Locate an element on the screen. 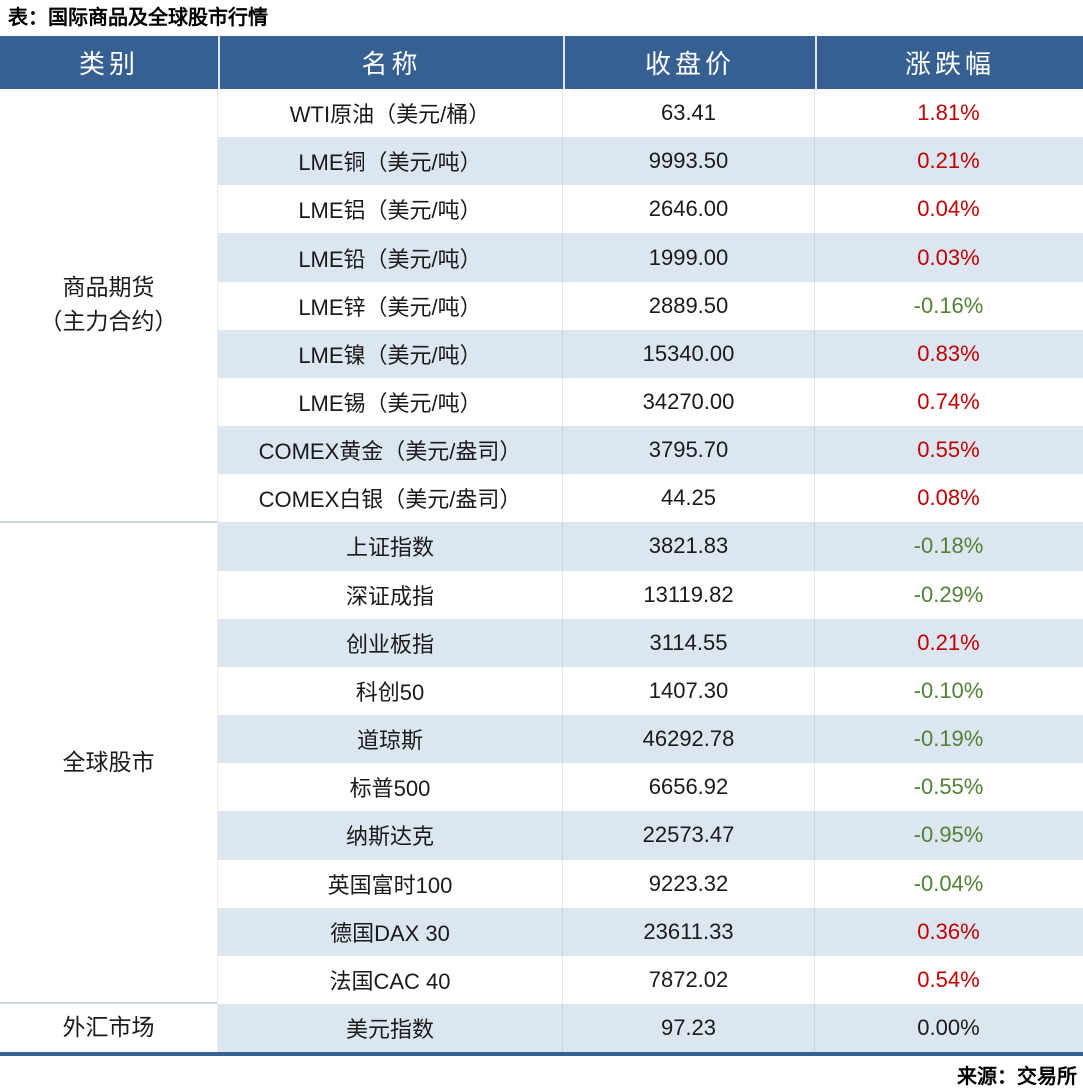  table-row: WTI原油（美元/桶） 63.41 1.81% is located at coordinates (650, 113).